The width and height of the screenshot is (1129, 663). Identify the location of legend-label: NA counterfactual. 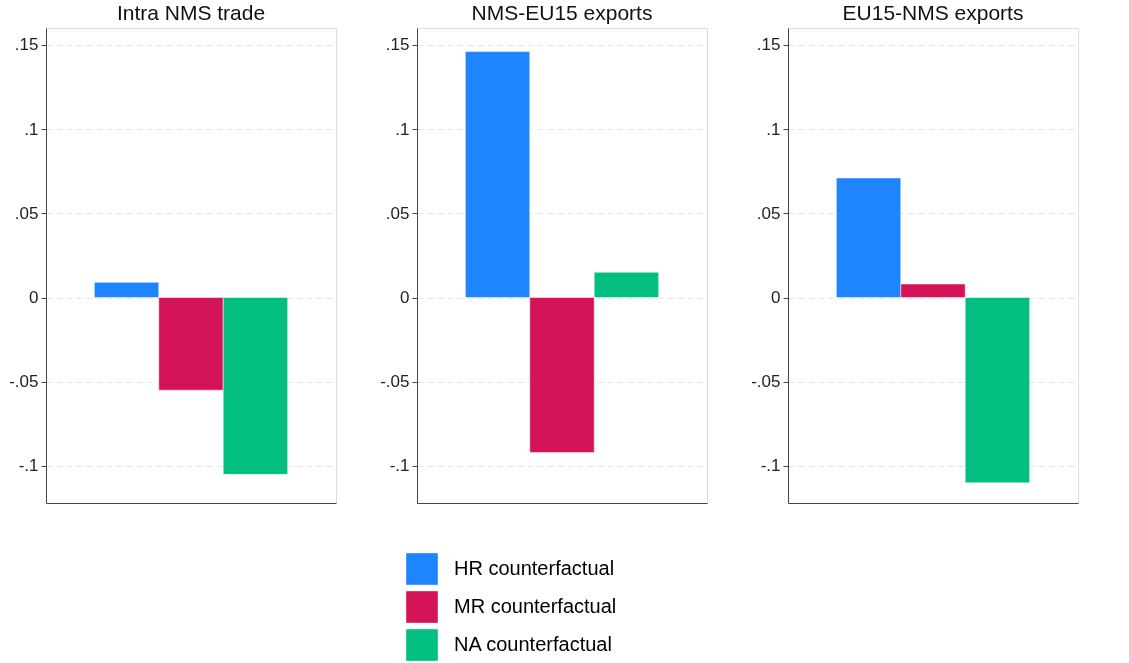
(533, 644).